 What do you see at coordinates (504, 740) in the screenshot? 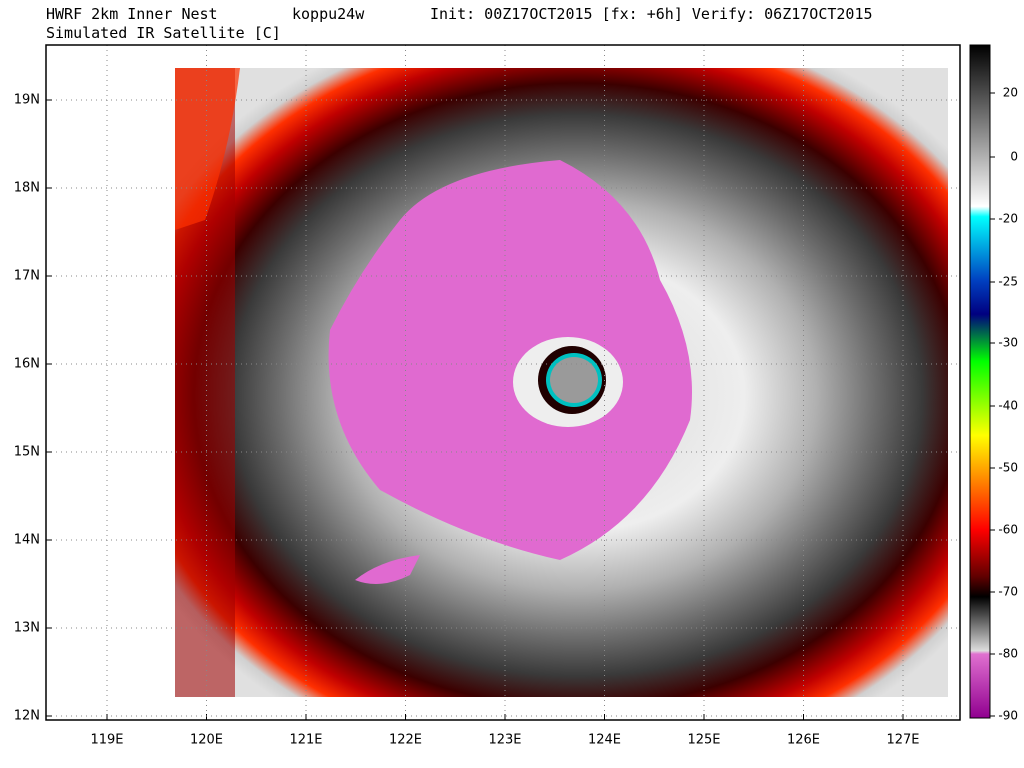
I see `lon-label: 123E` at bounding box center [504, 740].